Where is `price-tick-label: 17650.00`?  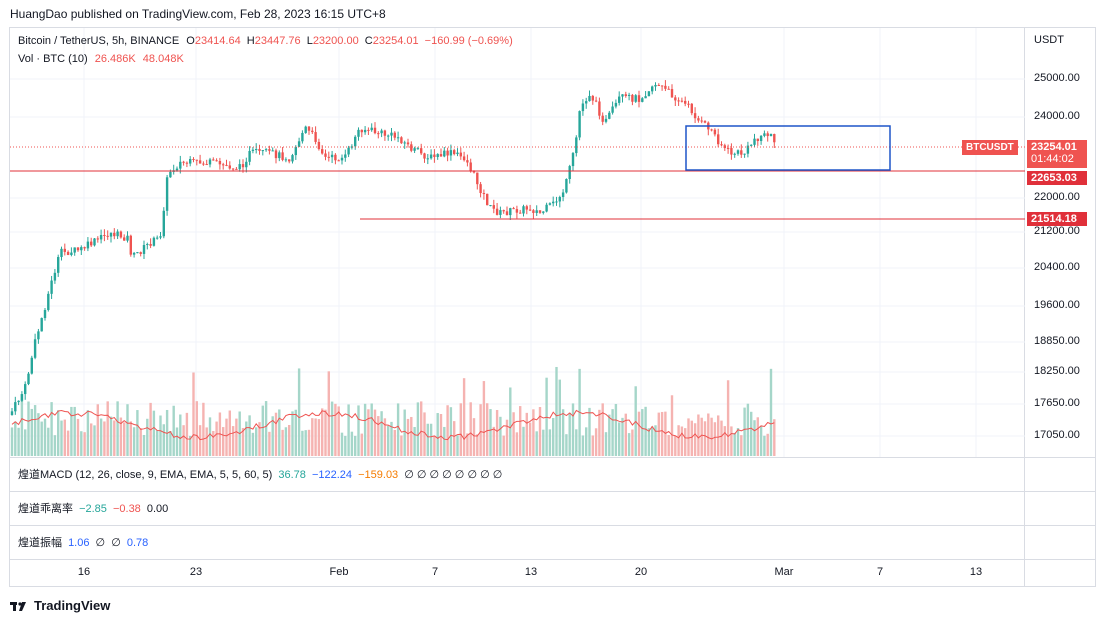 price-tick-label: 17650.00 is located at coordinates (1057, 403).